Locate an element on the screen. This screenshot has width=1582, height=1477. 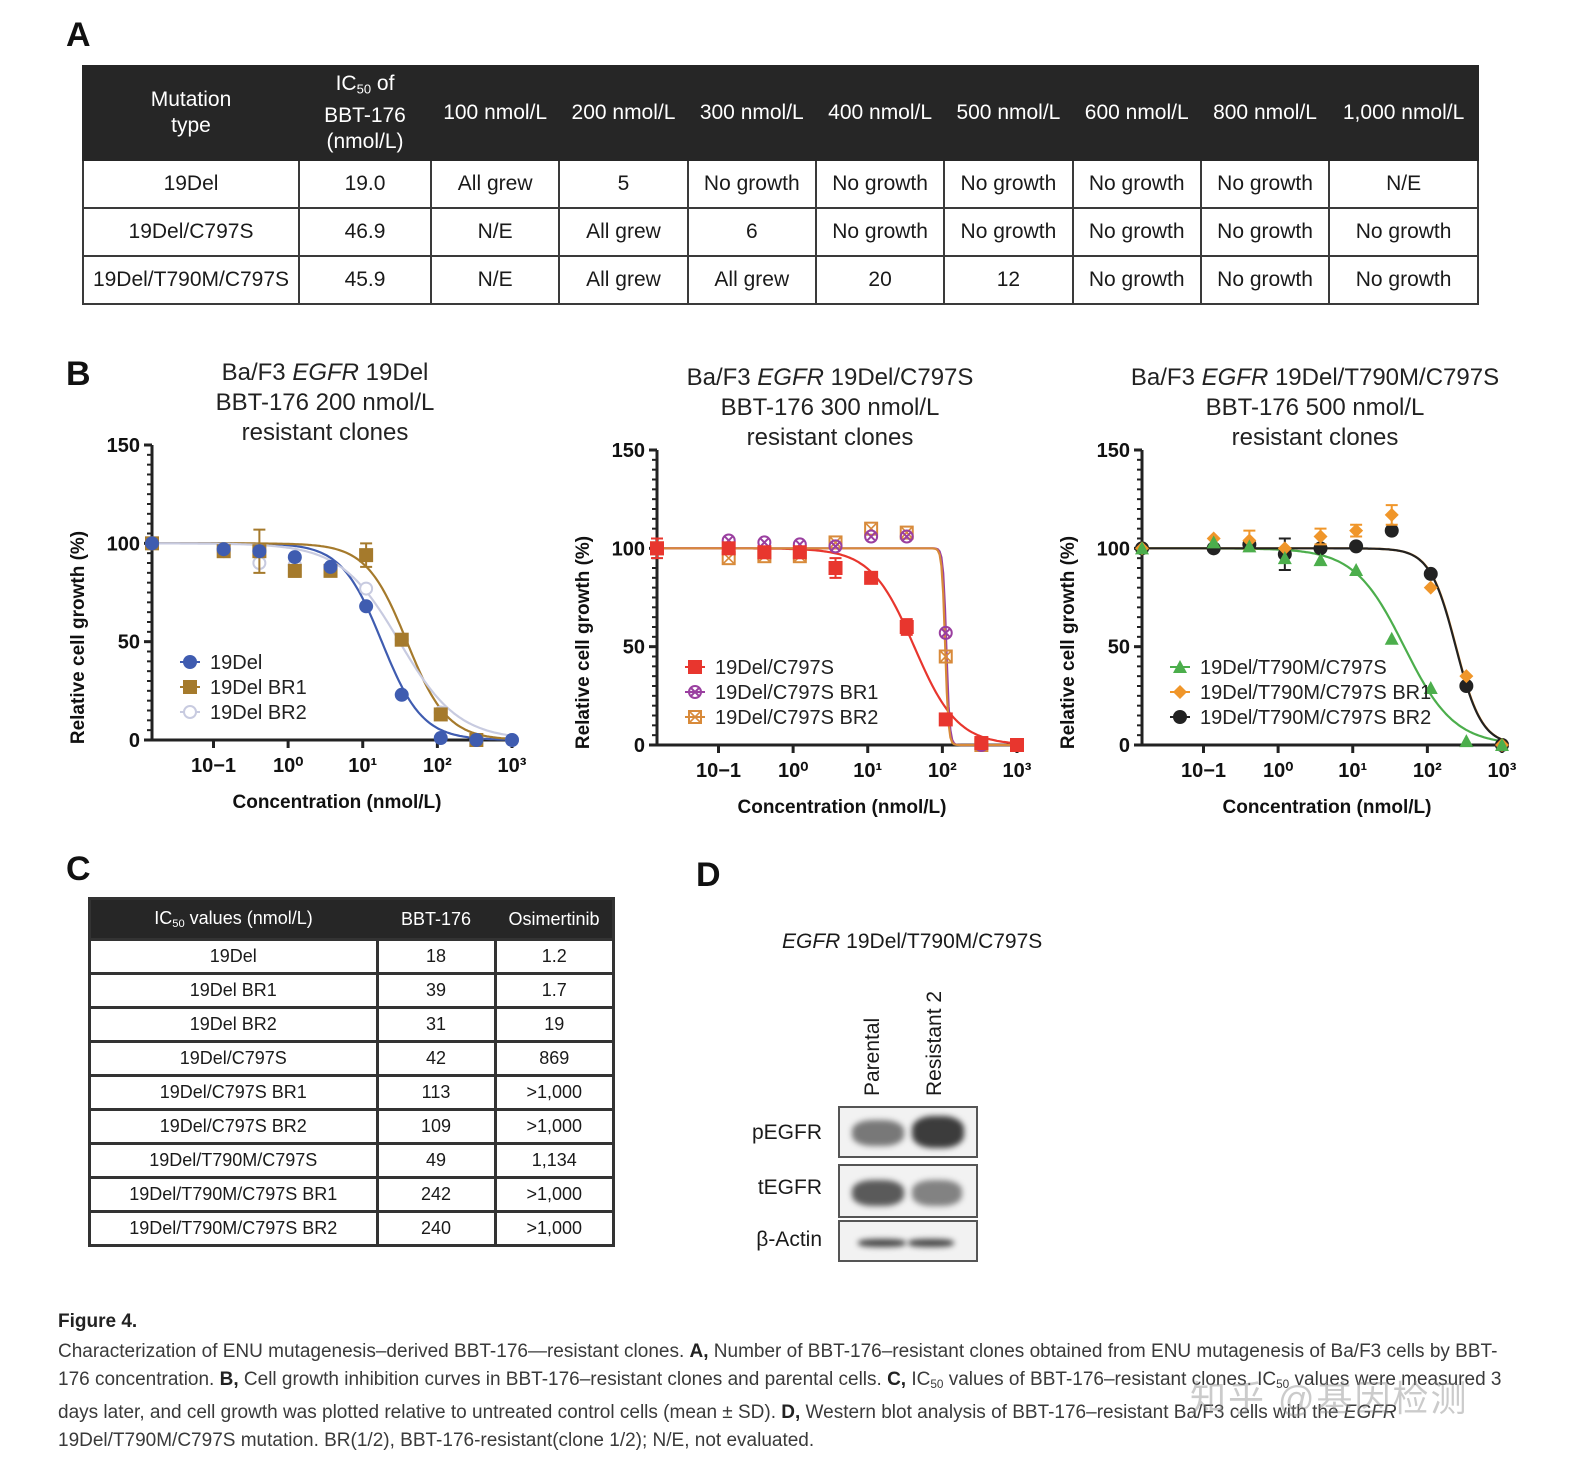
header-conc: 600 nmol/L is located at coordinates (1136, 113).